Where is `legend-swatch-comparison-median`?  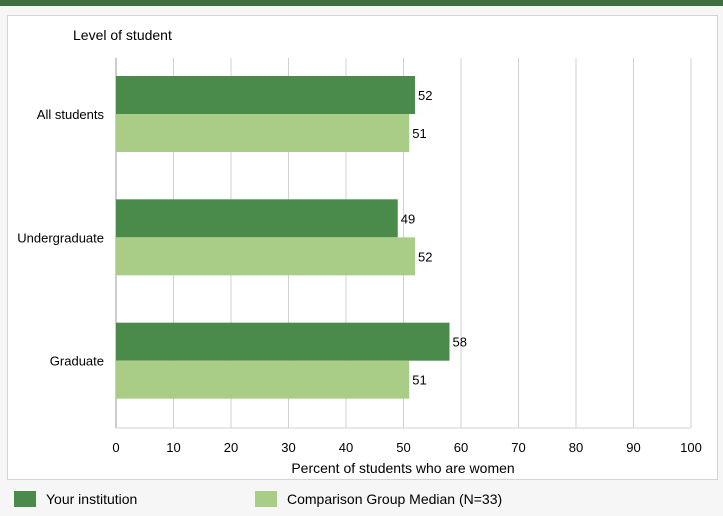
legend-swatch-comparison-median is located at coordinates (266, 499).